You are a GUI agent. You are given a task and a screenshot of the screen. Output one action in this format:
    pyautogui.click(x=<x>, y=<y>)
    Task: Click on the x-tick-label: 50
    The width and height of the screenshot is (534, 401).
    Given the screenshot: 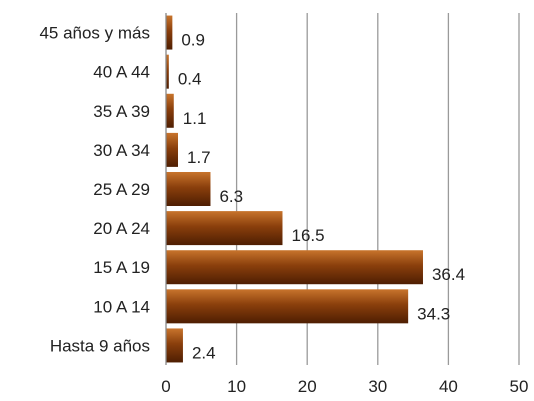 What is the action you would take?
    pyautogui.click(x=519, y=386)
    